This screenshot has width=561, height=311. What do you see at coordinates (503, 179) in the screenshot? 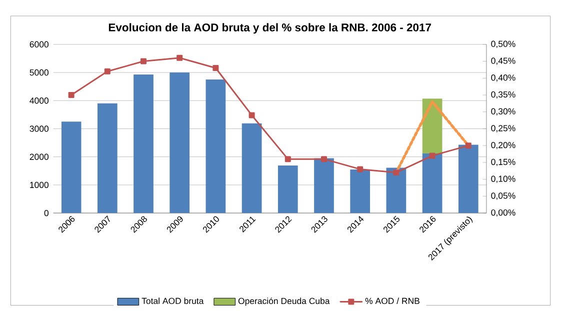
I see `y2-tick-label: 0,10%` at bounding box center [503, 179].